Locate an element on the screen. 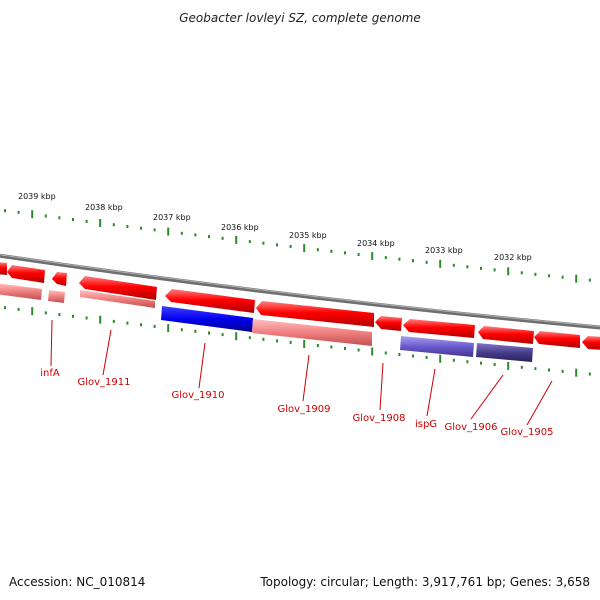  gene-features is located at coordinates (266, 322).